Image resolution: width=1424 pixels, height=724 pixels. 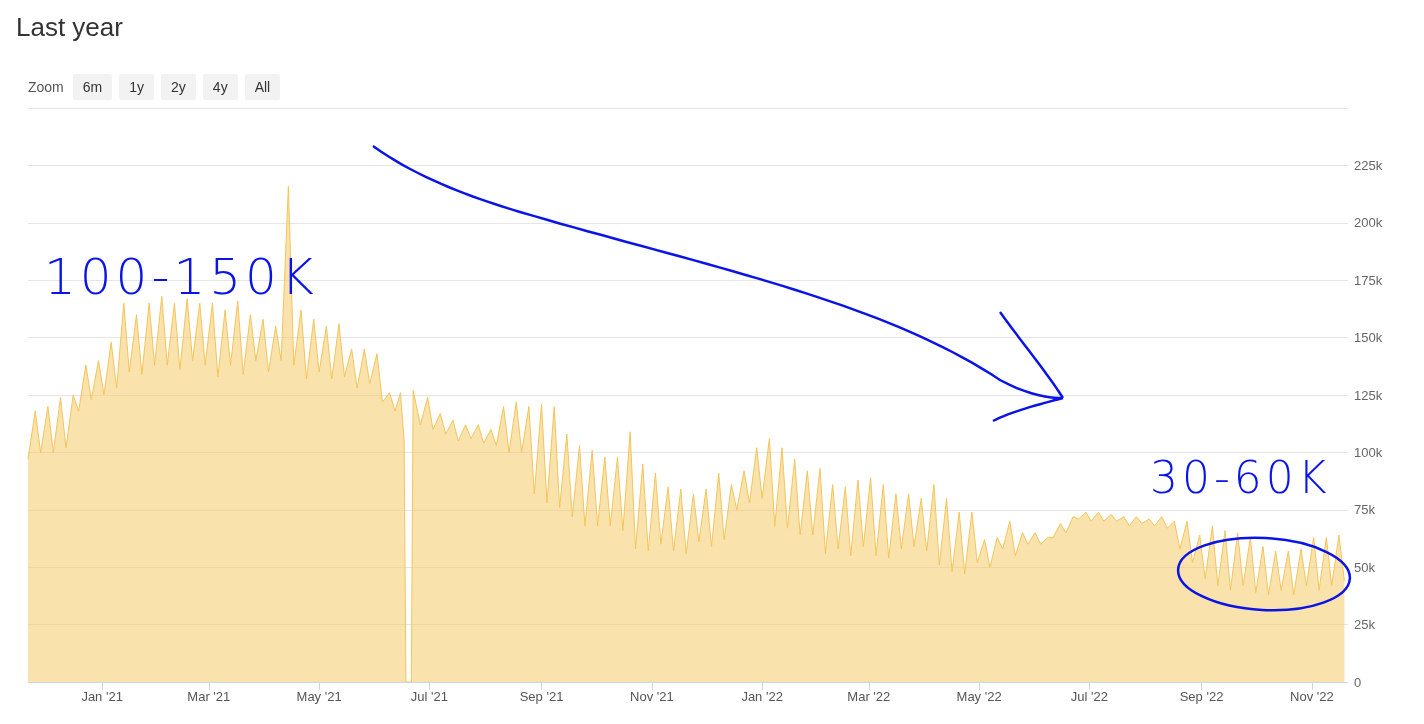 What do you see at coordinates (1365, 625) in the screenshot?
I see `y-tick-label: 25k` at bounding box center [1365, 625].